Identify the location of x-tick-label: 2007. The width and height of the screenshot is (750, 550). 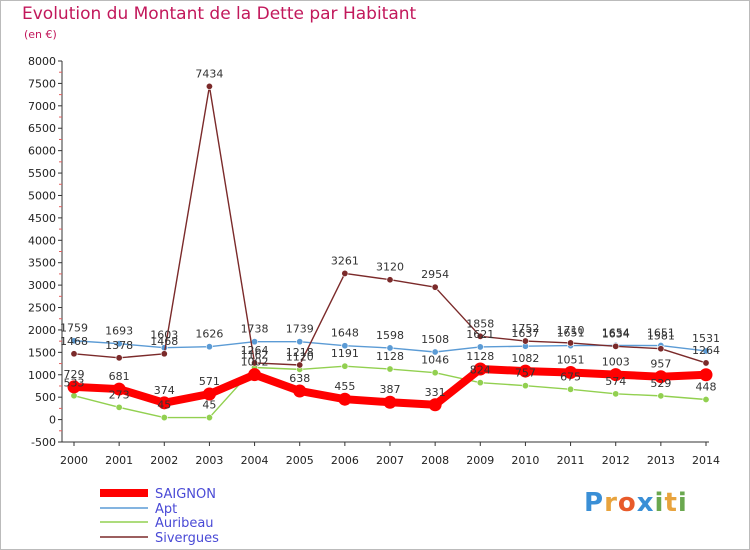
(390, 460).